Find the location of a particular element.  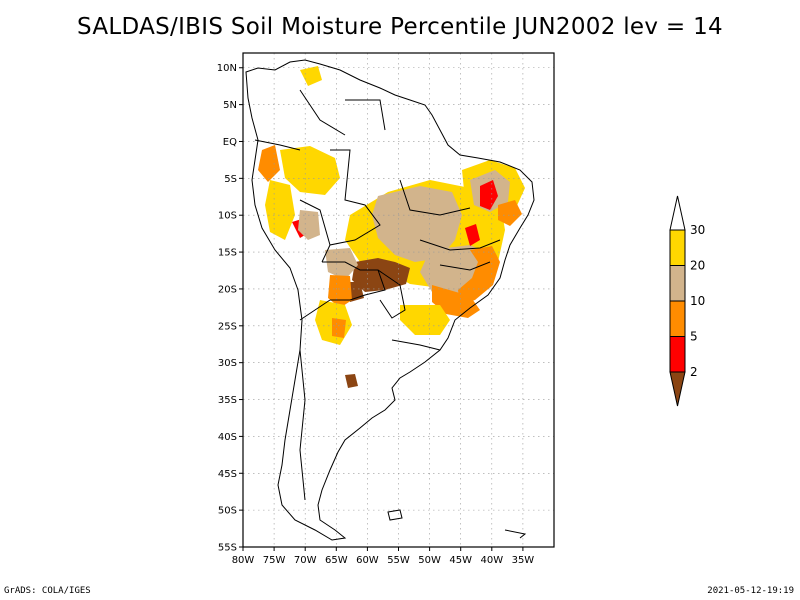

tierra-del-fuego is located at coordinates (515, 534).